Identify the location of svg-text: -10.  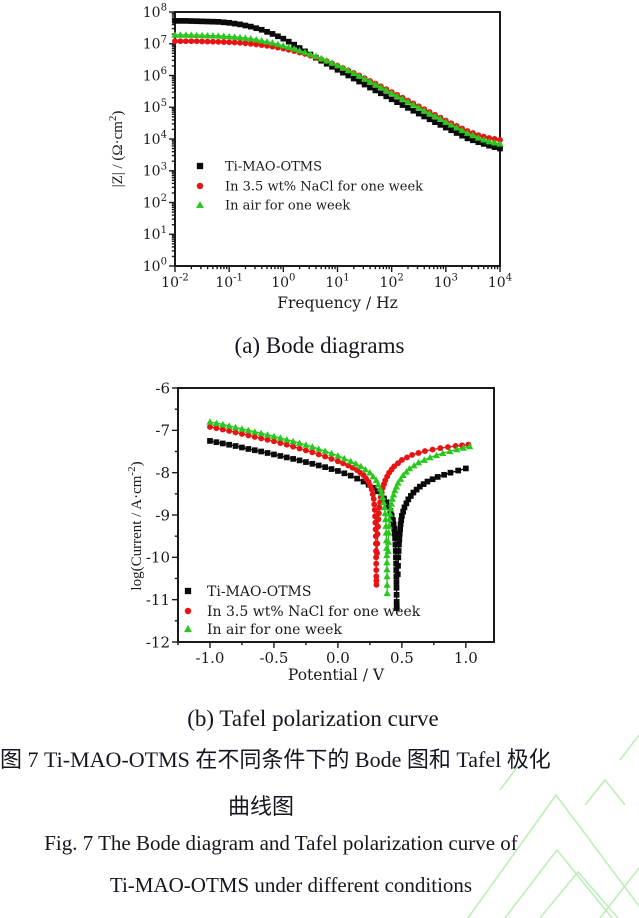
(158, 558).